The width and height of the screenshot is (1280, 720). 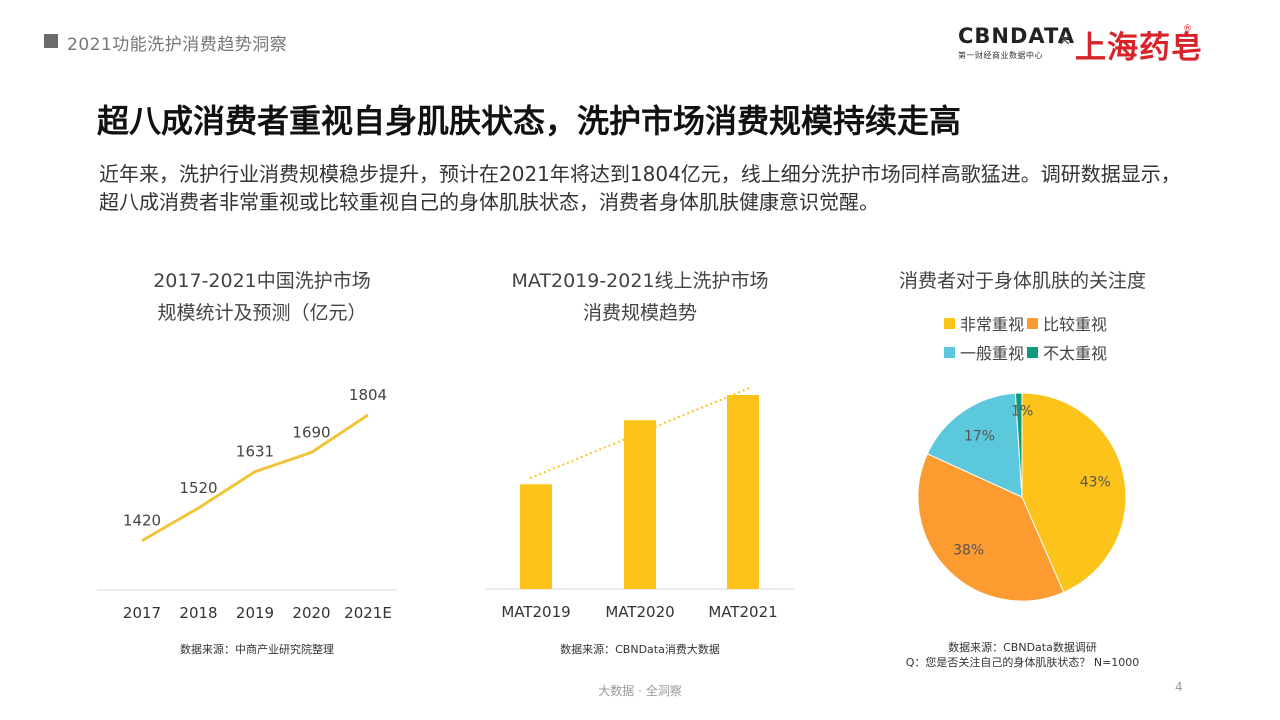 What do you see at coordinates (639, 612) in the screenshot?
I see `bar-x-tick-label: MAT2020` at bounding box center [639, 612].